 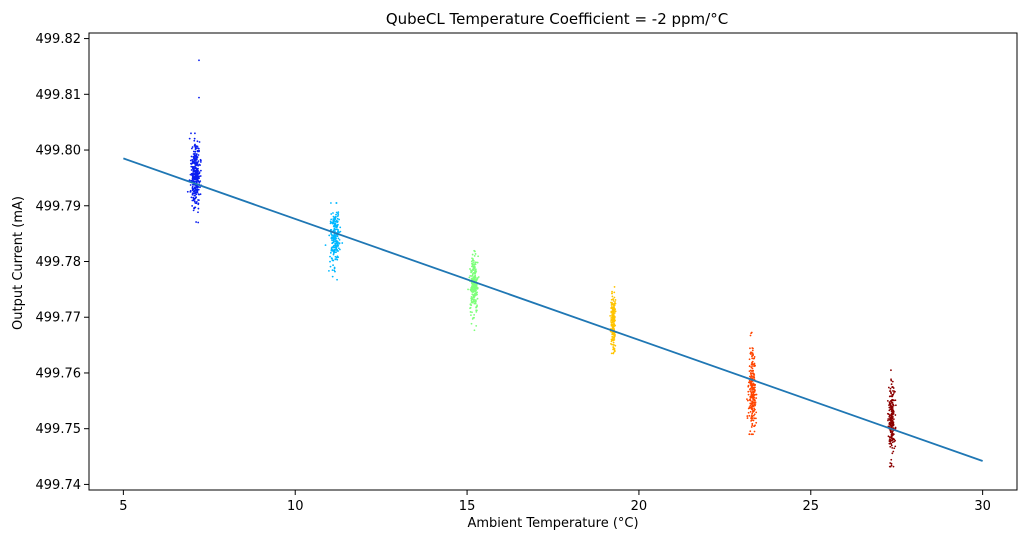 What do you see at coordinates (59, 95) in the screenshot?
I see `y-tick-label: 499.81` at bounding box center [59, 95].